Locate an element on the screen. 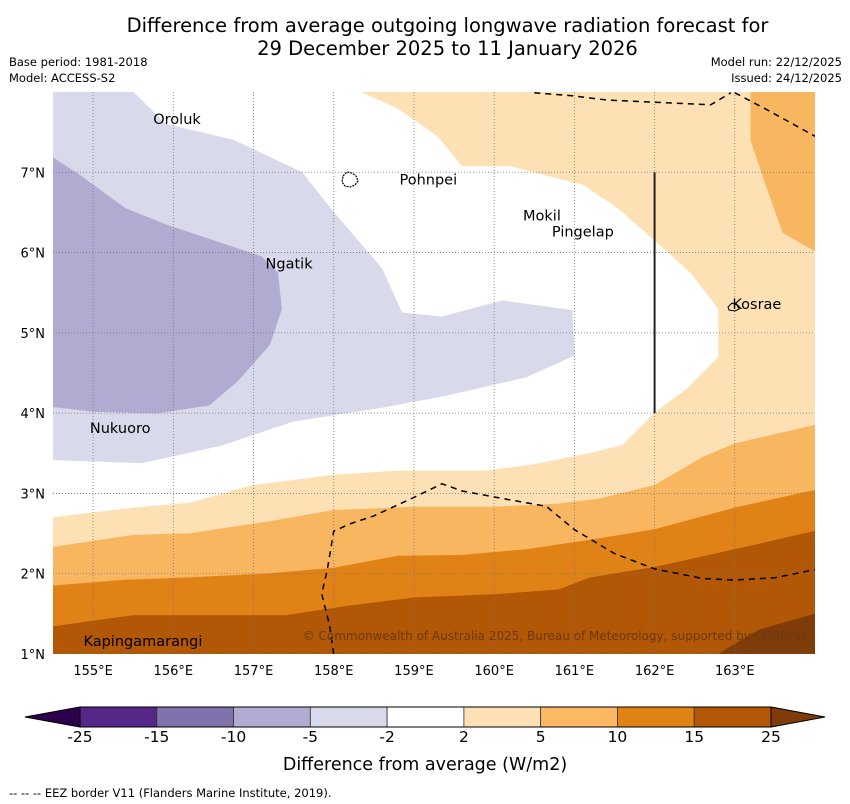 The height and width of the screenshot is (804, 850). lon-tick-label: 156°E is located at coordinates (174, 671).